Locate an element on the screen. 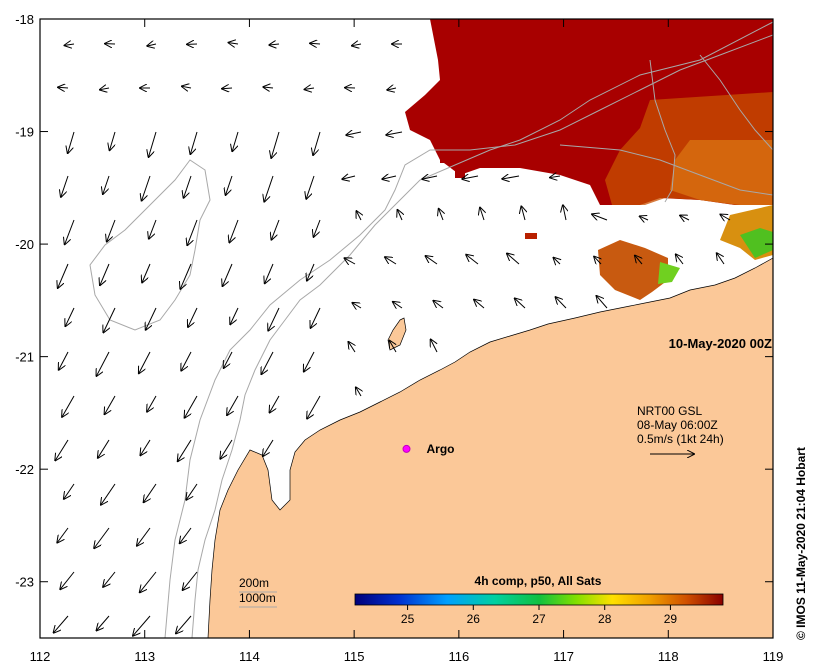 The image size is (818, 672). lat-tick-label: -18 is located at coordinates (24, 19).